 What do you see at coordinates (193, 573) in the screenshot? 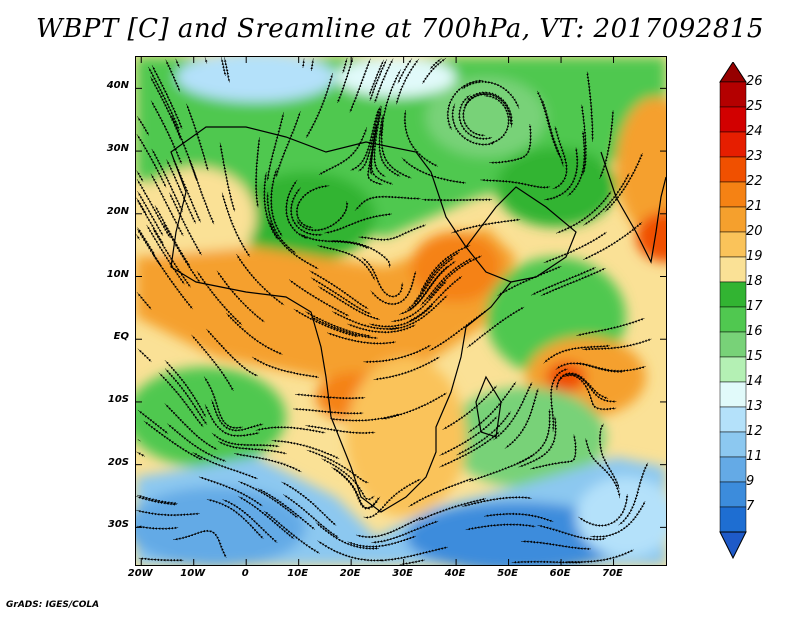
I see `lon-tick-label: 10W` at bounding box center [193, 573].